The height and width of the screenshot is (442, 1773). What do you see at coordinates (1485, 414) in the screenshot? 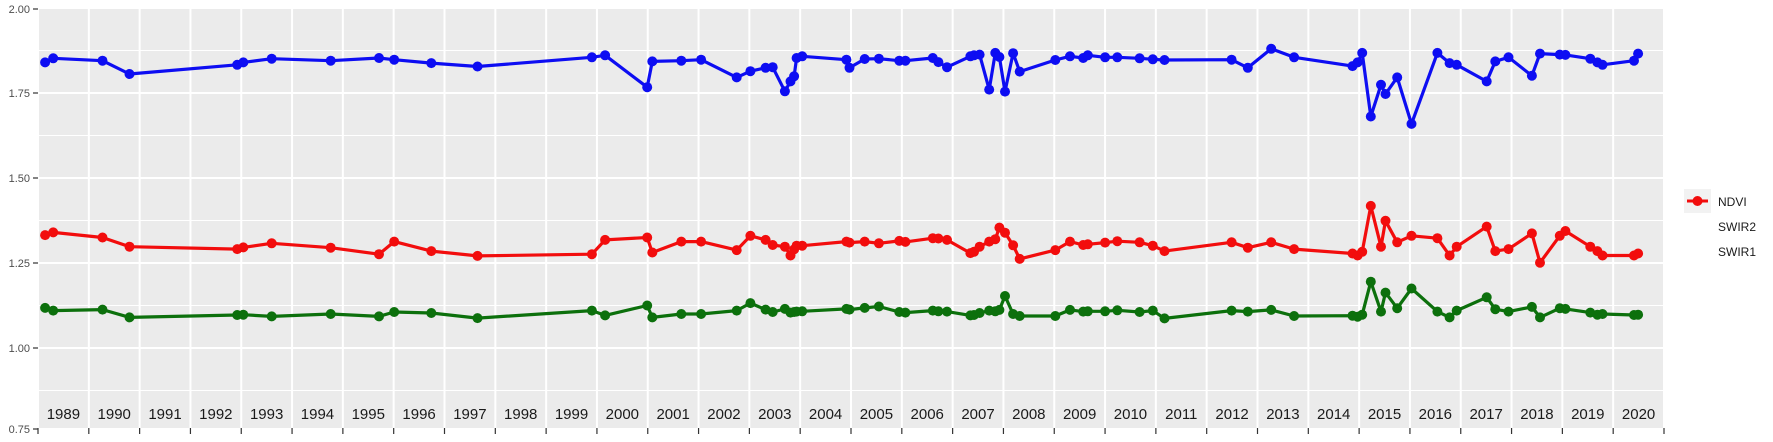
I see `x-axis-year-label: 2017` at bounding box center [1485, 414].